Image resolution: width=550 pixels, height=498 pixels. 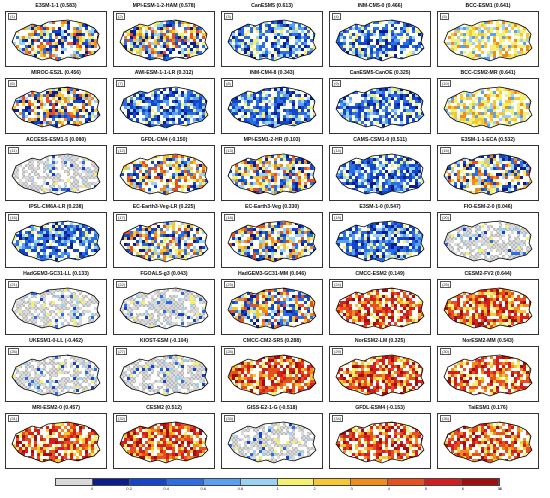 What do you see at coordinates (285, 73) in the screenshot?
I see `panel-score: (0.343)` at bounding box center [285, 73].